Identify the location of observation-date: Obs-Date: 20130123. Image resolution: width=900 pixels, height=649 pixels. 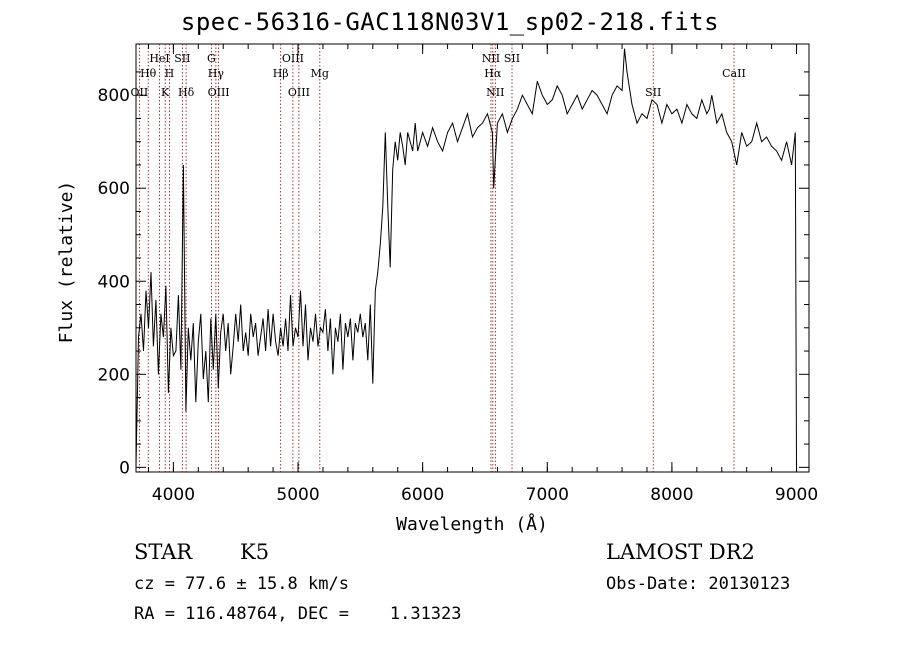
(698, 584).